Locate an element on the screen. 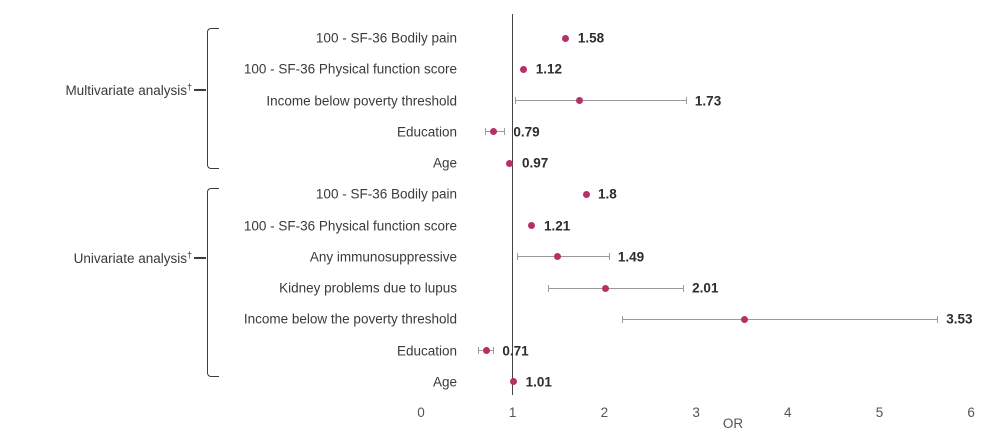 Image resolution: width=1000 pixels, height=438 pixels. group-label: Univariate analysis† is located at coordinates (133, 258).